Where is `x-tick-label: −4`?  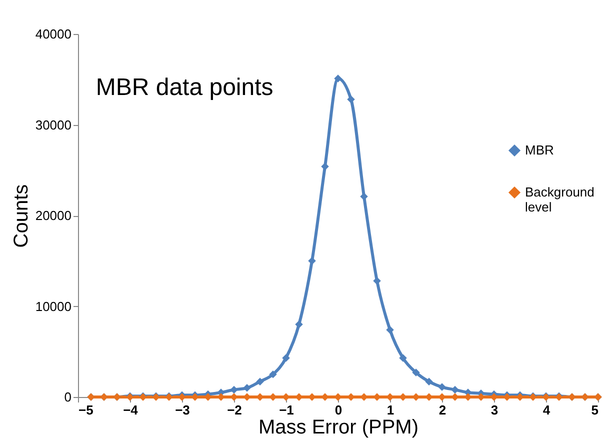 x-tick-label: −4 is located at coordinates (131, 410).